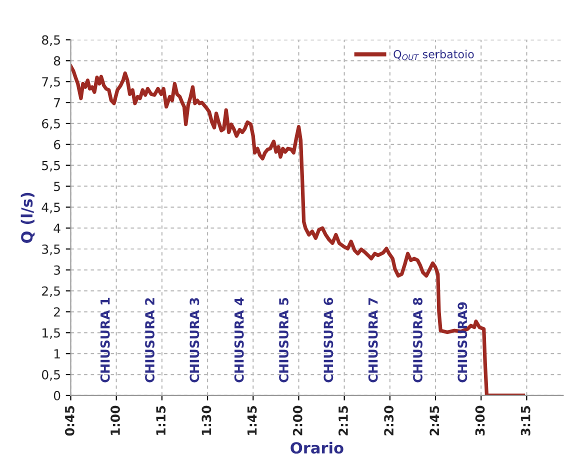 The image size is (566, 468). I want to click on x-tick-label: 2:15, so click(343, 421).